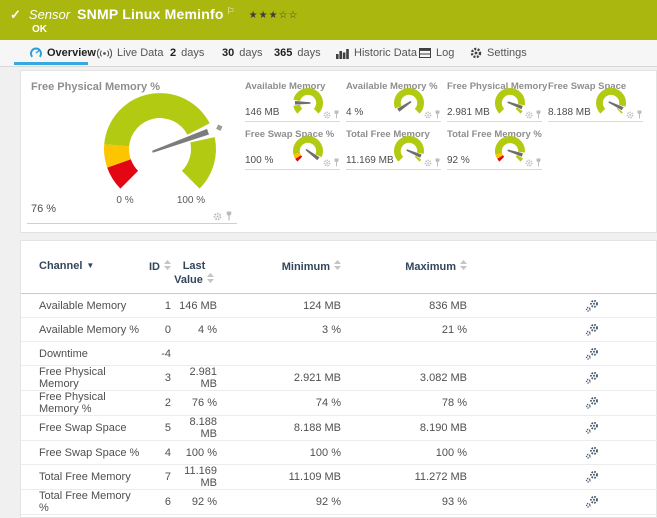  Describe the element at coordinates (376, 53) in the screenshot. I see `tab-historic-data: Historic Data` at that location.